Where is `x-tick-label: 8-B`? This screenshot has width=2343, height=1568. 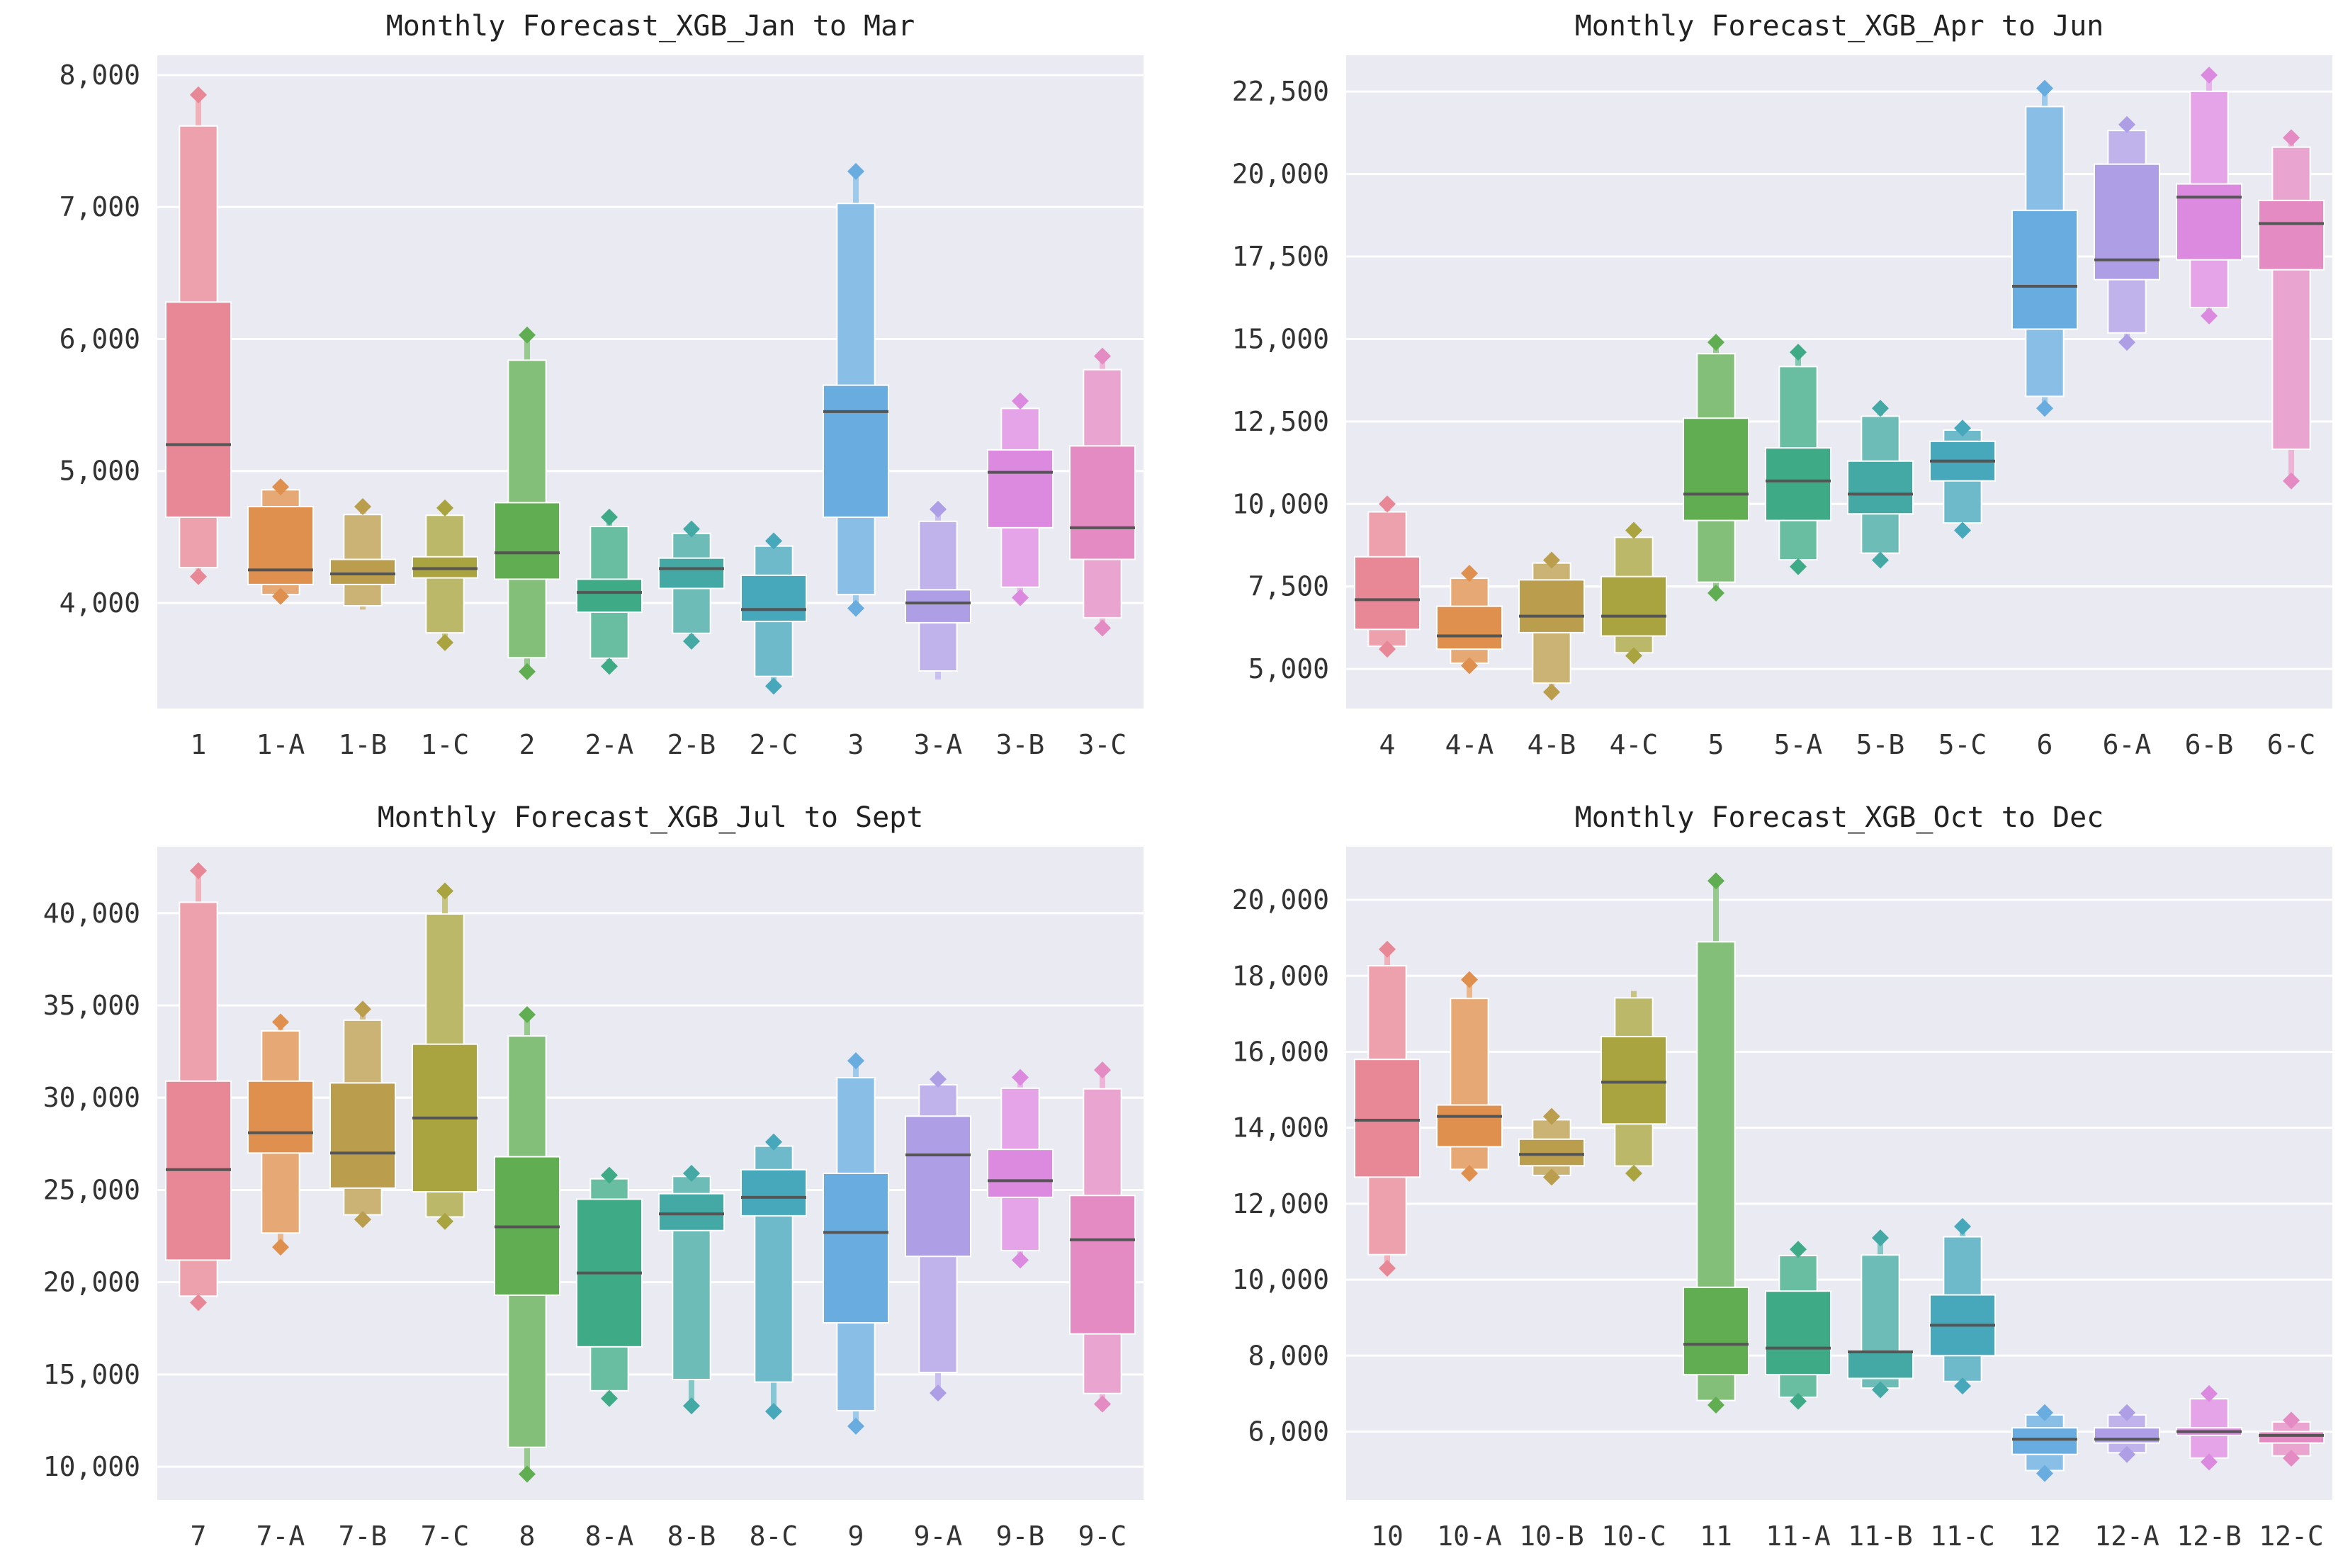
x-tick-label: 8-B is located at coordinates (691, 1536).